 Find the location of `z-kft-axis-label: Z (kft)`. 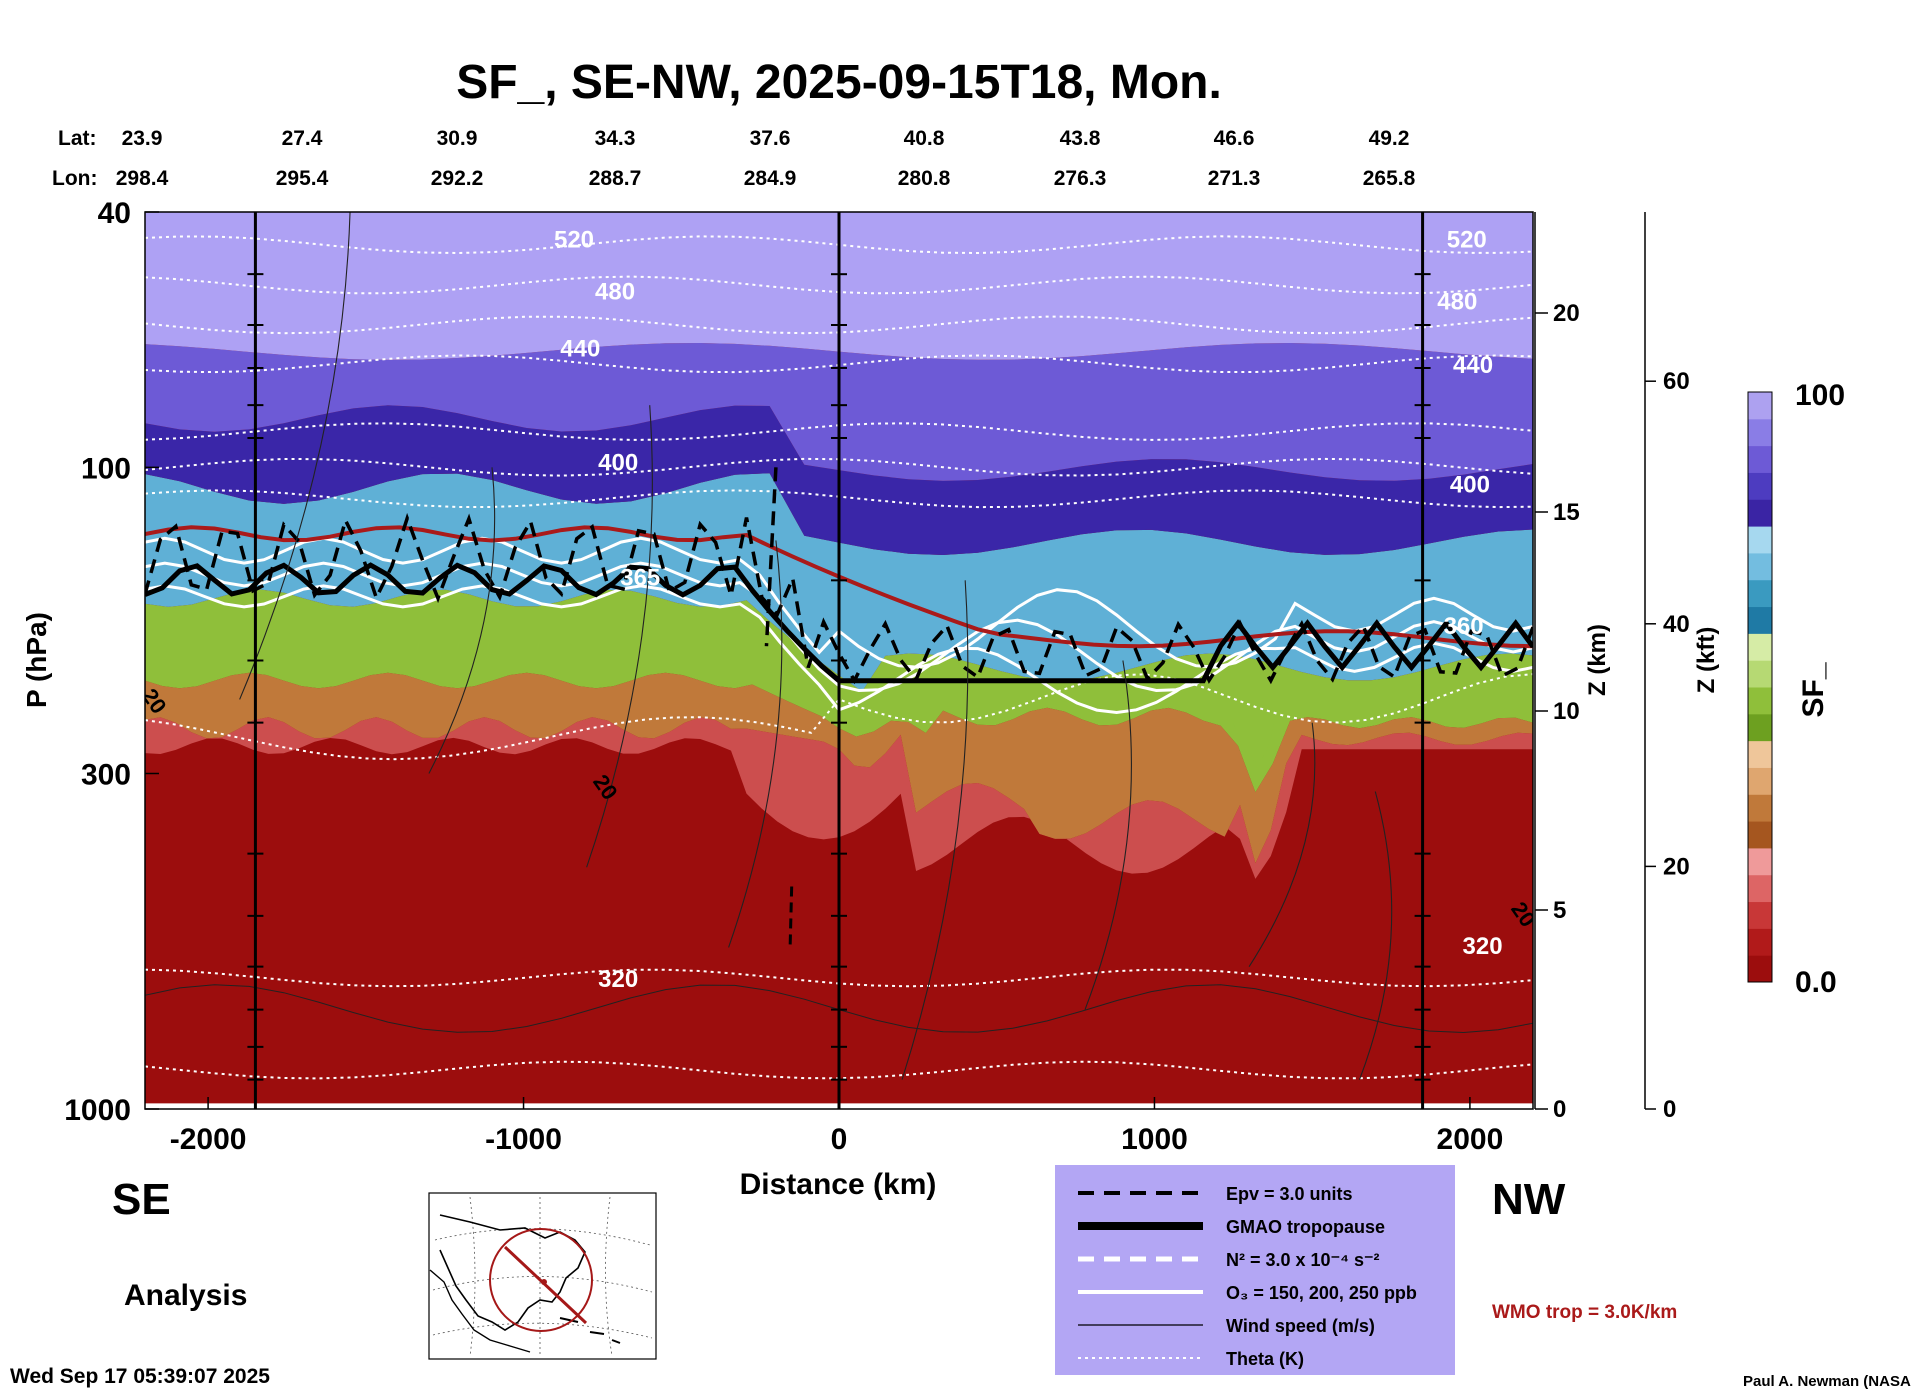

z-kft-axis-label: Z (kft) is located at coordinates (1706, 660).